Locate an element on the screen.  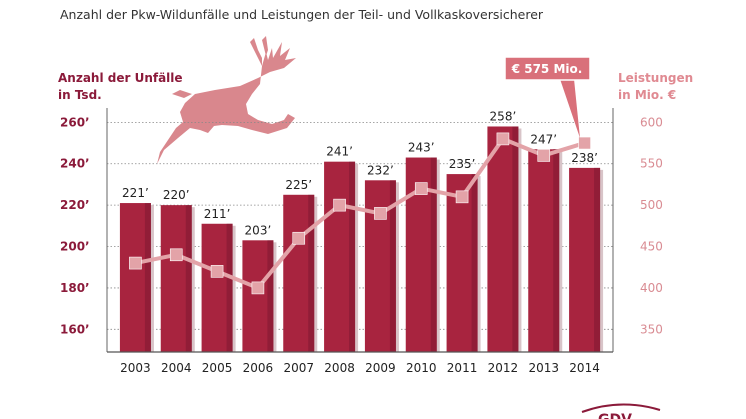
callout-box is located at coordinates (547, 68).